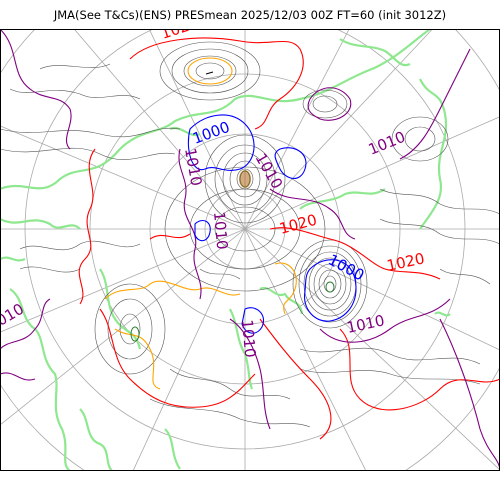 The width and height of the screenshot is (500, 500). Describe the element at coordinates (209, 73) in the screenshot. I see `high-centre-marker` at that location.